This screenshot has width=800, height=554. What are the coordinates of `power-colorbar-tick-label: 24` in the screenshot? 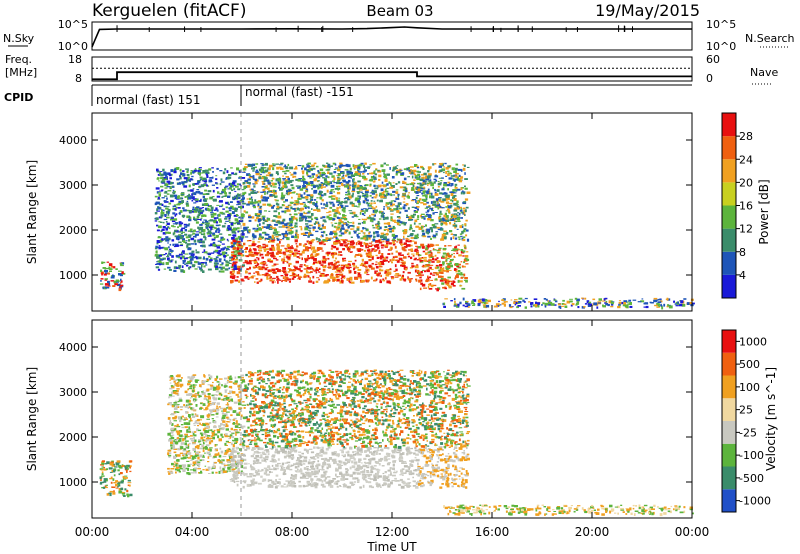 It's located at (746, 159).